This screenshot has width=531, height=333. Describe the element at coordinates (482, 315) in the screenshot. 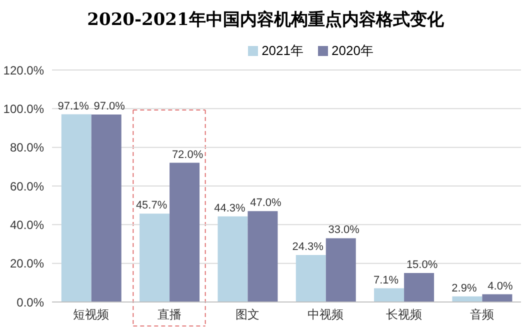

I see `x-tick-label: 音频` at that location.